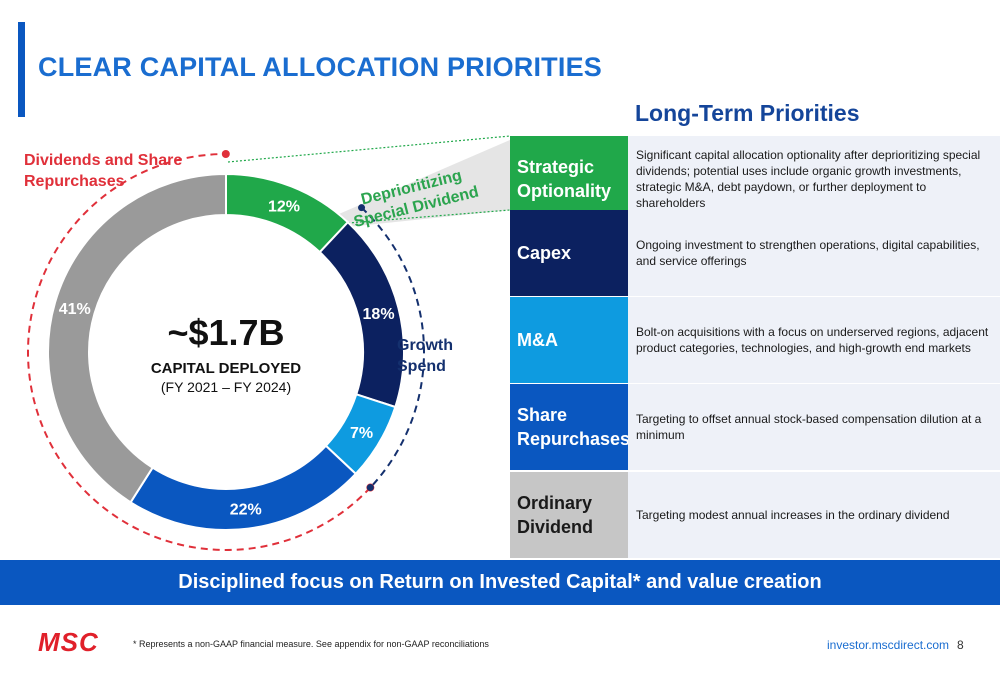 The image size is (1000, 685). What do you see at coordinates (74, 181) in the screenshot?
I see `dividends-callout-line2: Repurchases` at bounding box center [74, 181].